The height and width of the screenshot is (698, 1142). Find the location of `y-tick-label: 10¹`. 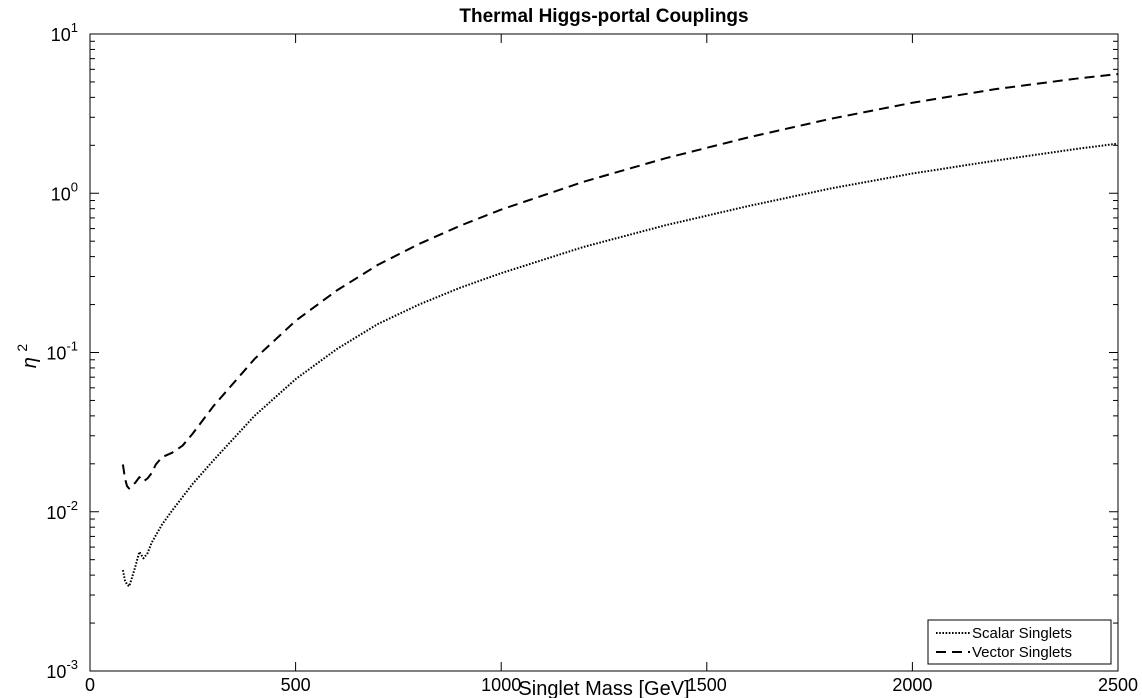

y-tick-label: 10¹ is located at coordinates (64, 32).